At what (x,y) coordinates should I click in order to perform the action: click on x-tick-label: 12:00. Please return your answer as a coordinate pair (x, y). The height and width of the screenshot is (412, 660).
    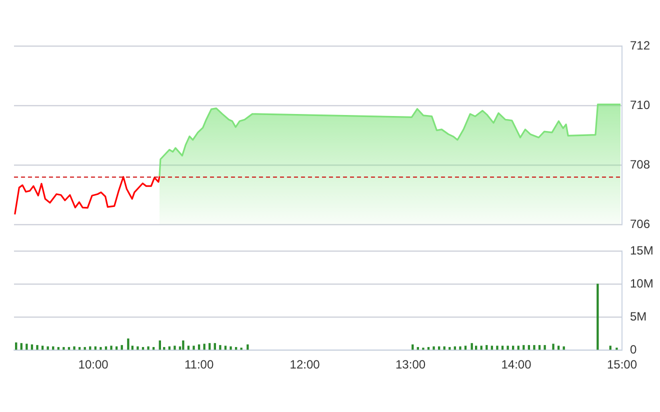
    Looking at the image, I should click on (305, 365).